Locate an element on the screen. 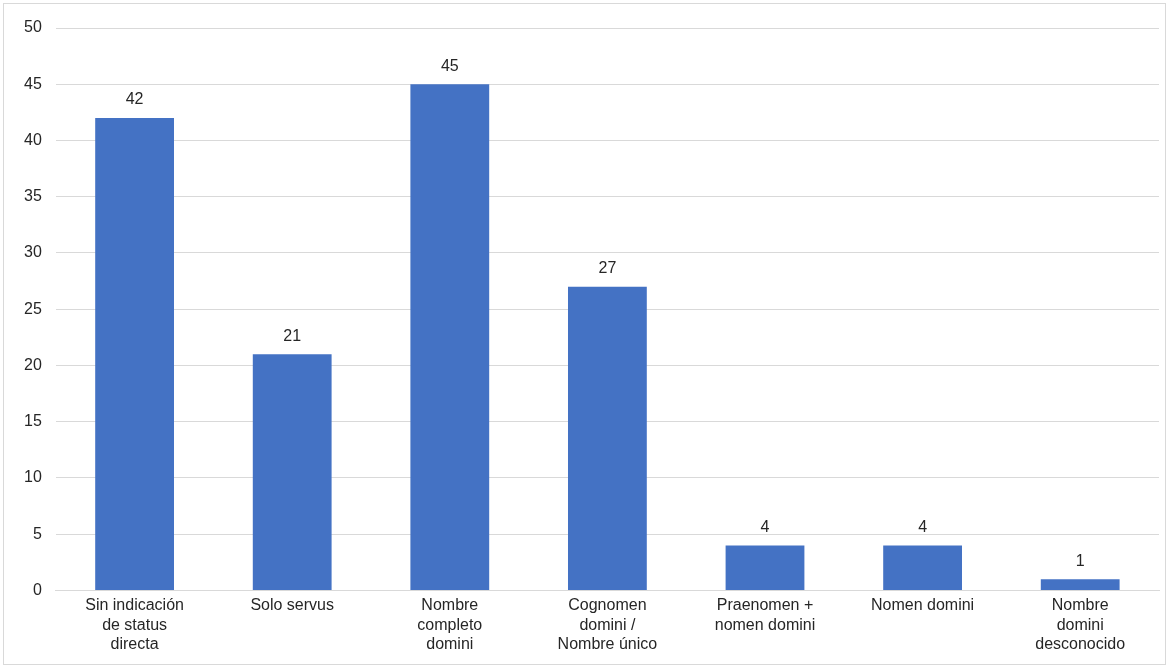 The image size is (1169, 668). y-tick-label: 30 is located at coordinates (33, 252).